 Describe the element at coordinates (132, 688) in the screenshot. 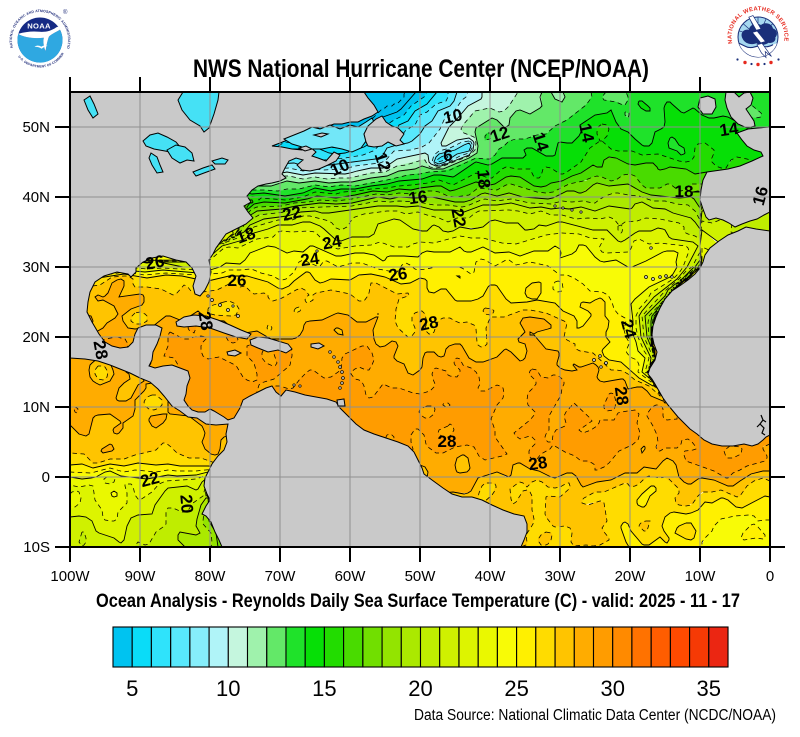

I see `svg-text: 5` at that location.